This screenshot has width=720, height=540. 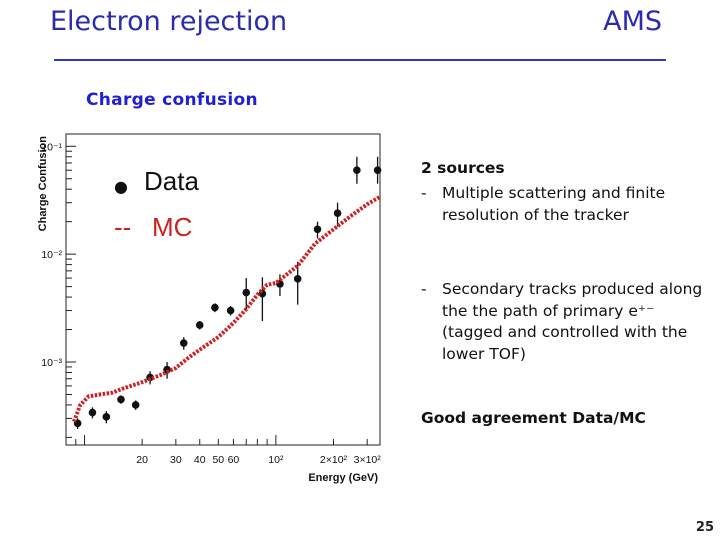 What do you see at coordinates (176, 460) in the screenshot?
I see `x-tick-label: 30` at bounding box center [176, 460].